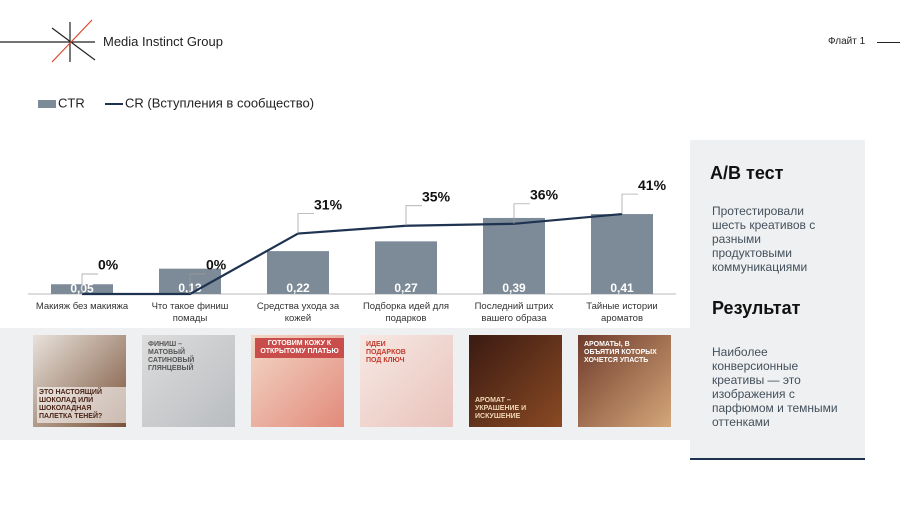 The height and width of the screenshot is (508, 900). I want to click on x-tick-label: Тайные истории ароматов, so click(622, 312).